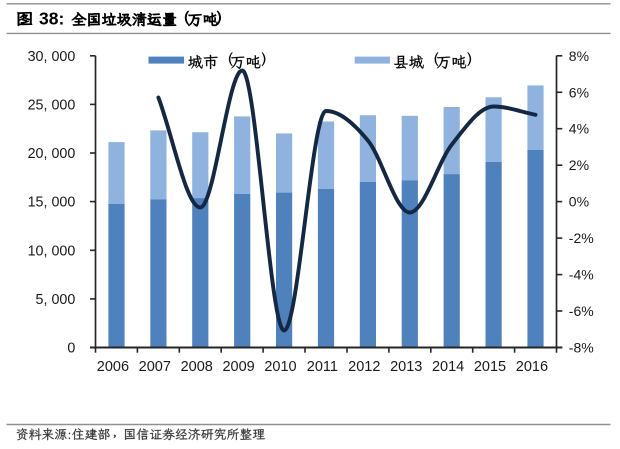 This screenshot has width=620, height=449. I want to click on svg-text: 8%, so click(579, 56).